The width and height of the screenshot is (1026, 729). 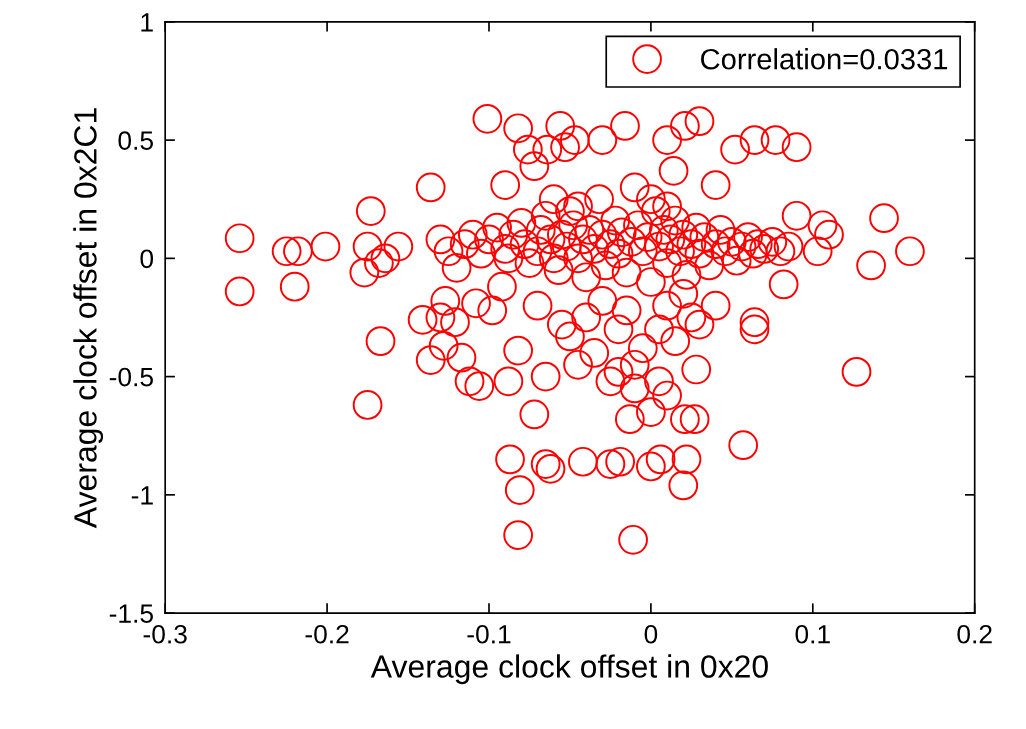 I want to click on x-tick-label: 0.2, so click(x=974, y=634).